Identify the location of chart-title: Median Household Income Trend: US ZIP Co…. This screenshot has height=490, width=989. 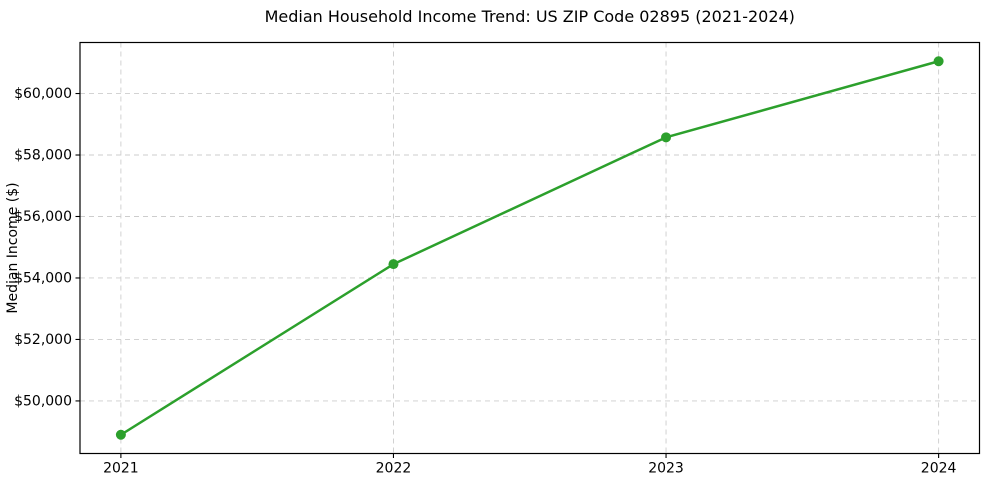
(530, 16).